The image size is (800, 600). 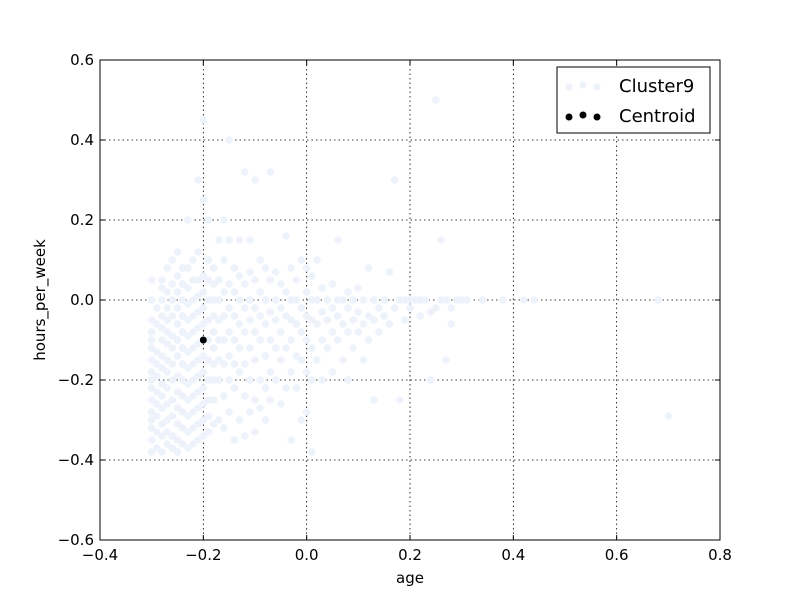 I want to click on y-tick-label: 0.0, so click(x=82, y=300).